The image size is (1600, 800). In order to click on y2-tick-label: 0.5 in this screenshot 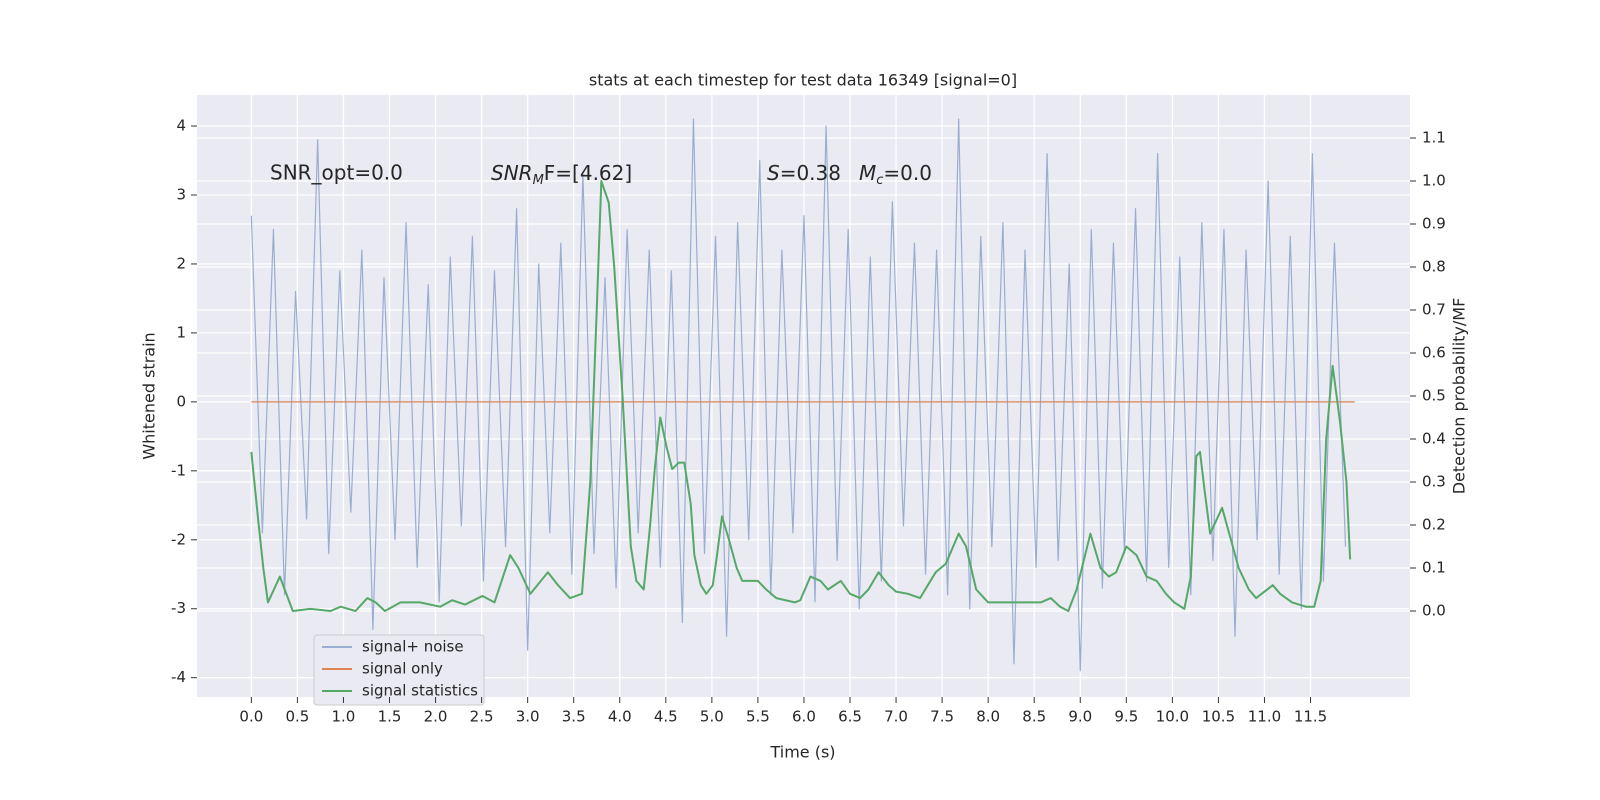, I will do `click(1434, 396)`.